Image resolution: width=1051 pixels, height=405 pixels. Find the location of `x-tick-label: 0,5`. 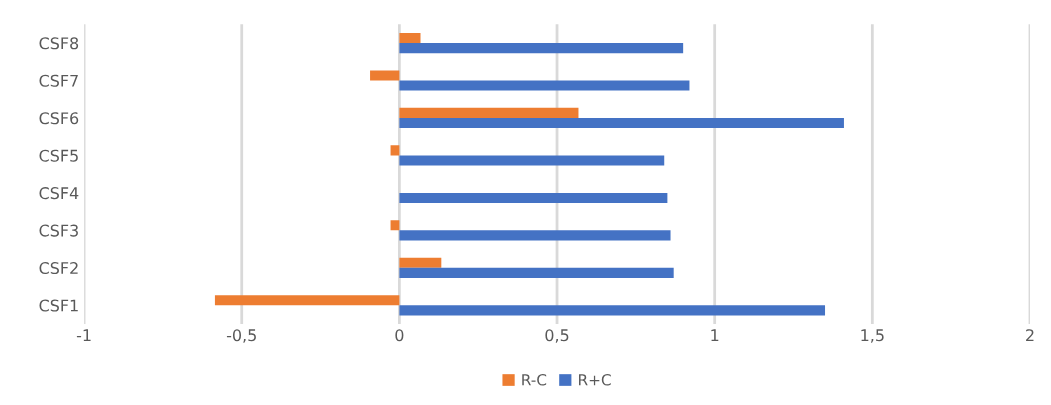

x-tick-label: 0,5 is located at coordinates (557, 336).